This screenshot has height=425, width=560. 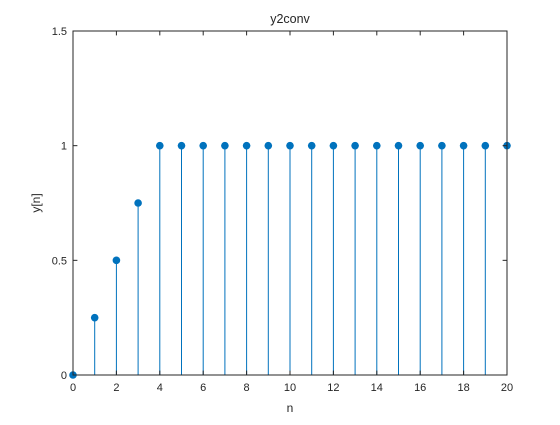 I want to click on chart-title: y2conv, so click(x=290, y=19).